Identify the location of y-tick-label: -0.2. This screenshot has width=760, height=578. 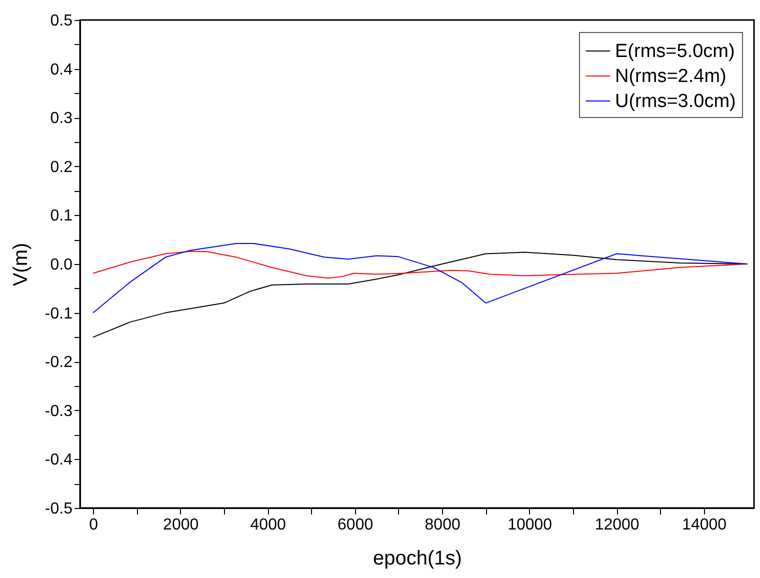
(58, 363).